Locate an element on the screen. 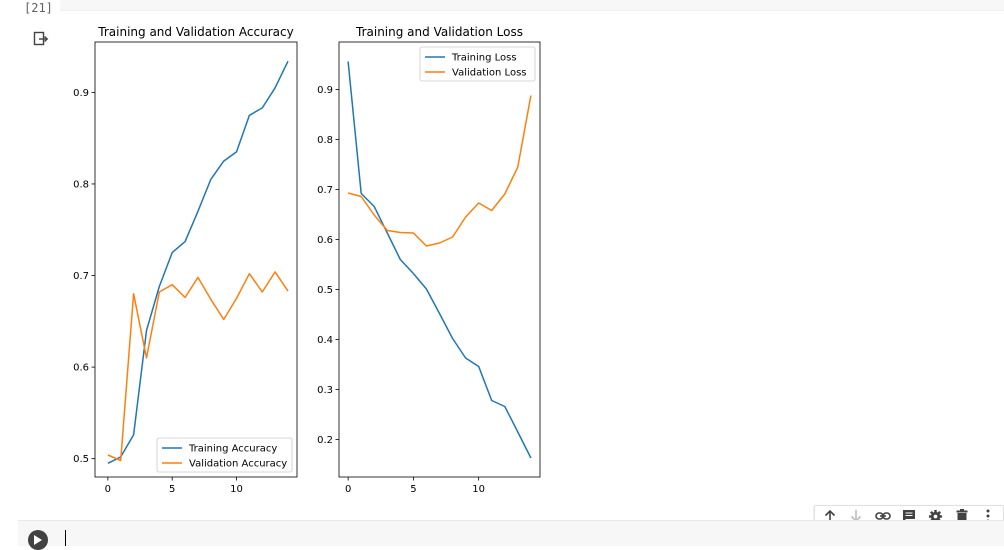 This screenshot has width=1004, height=550. y-tick-label: 0.4 is located at coordinates (325, 340).